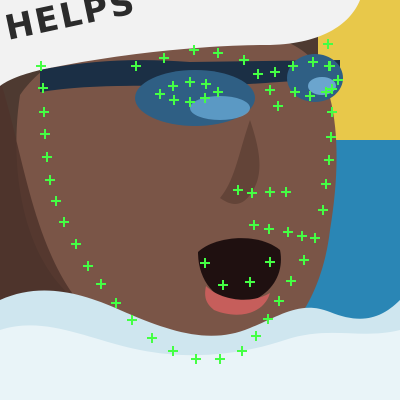 The width and height of the screenshot is (400, 400). What do you see at coordinates (237, 300) in the screenshot?
I see `lips` at bounding box center [237, 300].